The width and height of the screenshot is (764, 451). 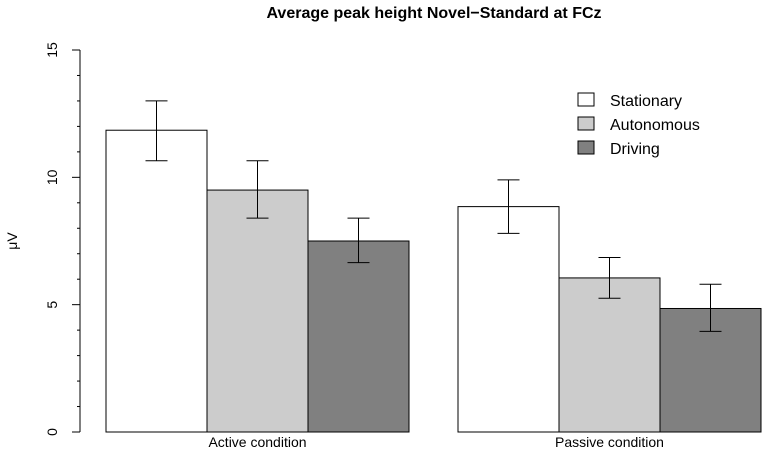 I want to click on y-tick-label: 10, so click(x=52, y=177).